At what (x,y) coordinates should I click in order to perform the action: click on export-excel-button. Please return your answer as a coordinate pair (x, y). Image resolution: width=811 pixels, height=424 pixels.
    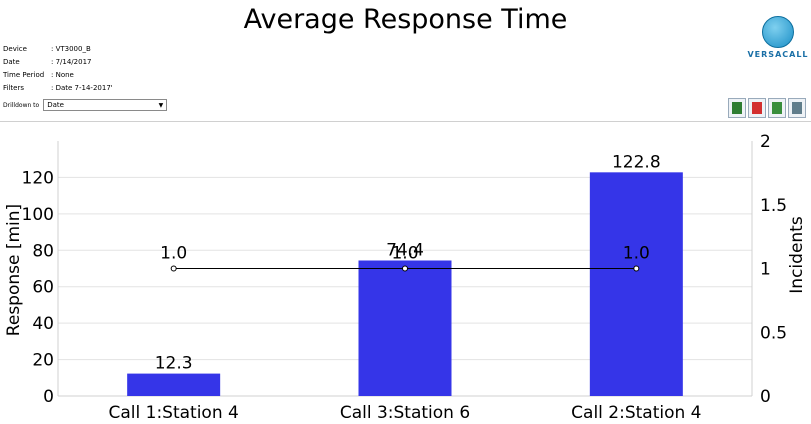
    Looking at the image, I should click on (777, 108).